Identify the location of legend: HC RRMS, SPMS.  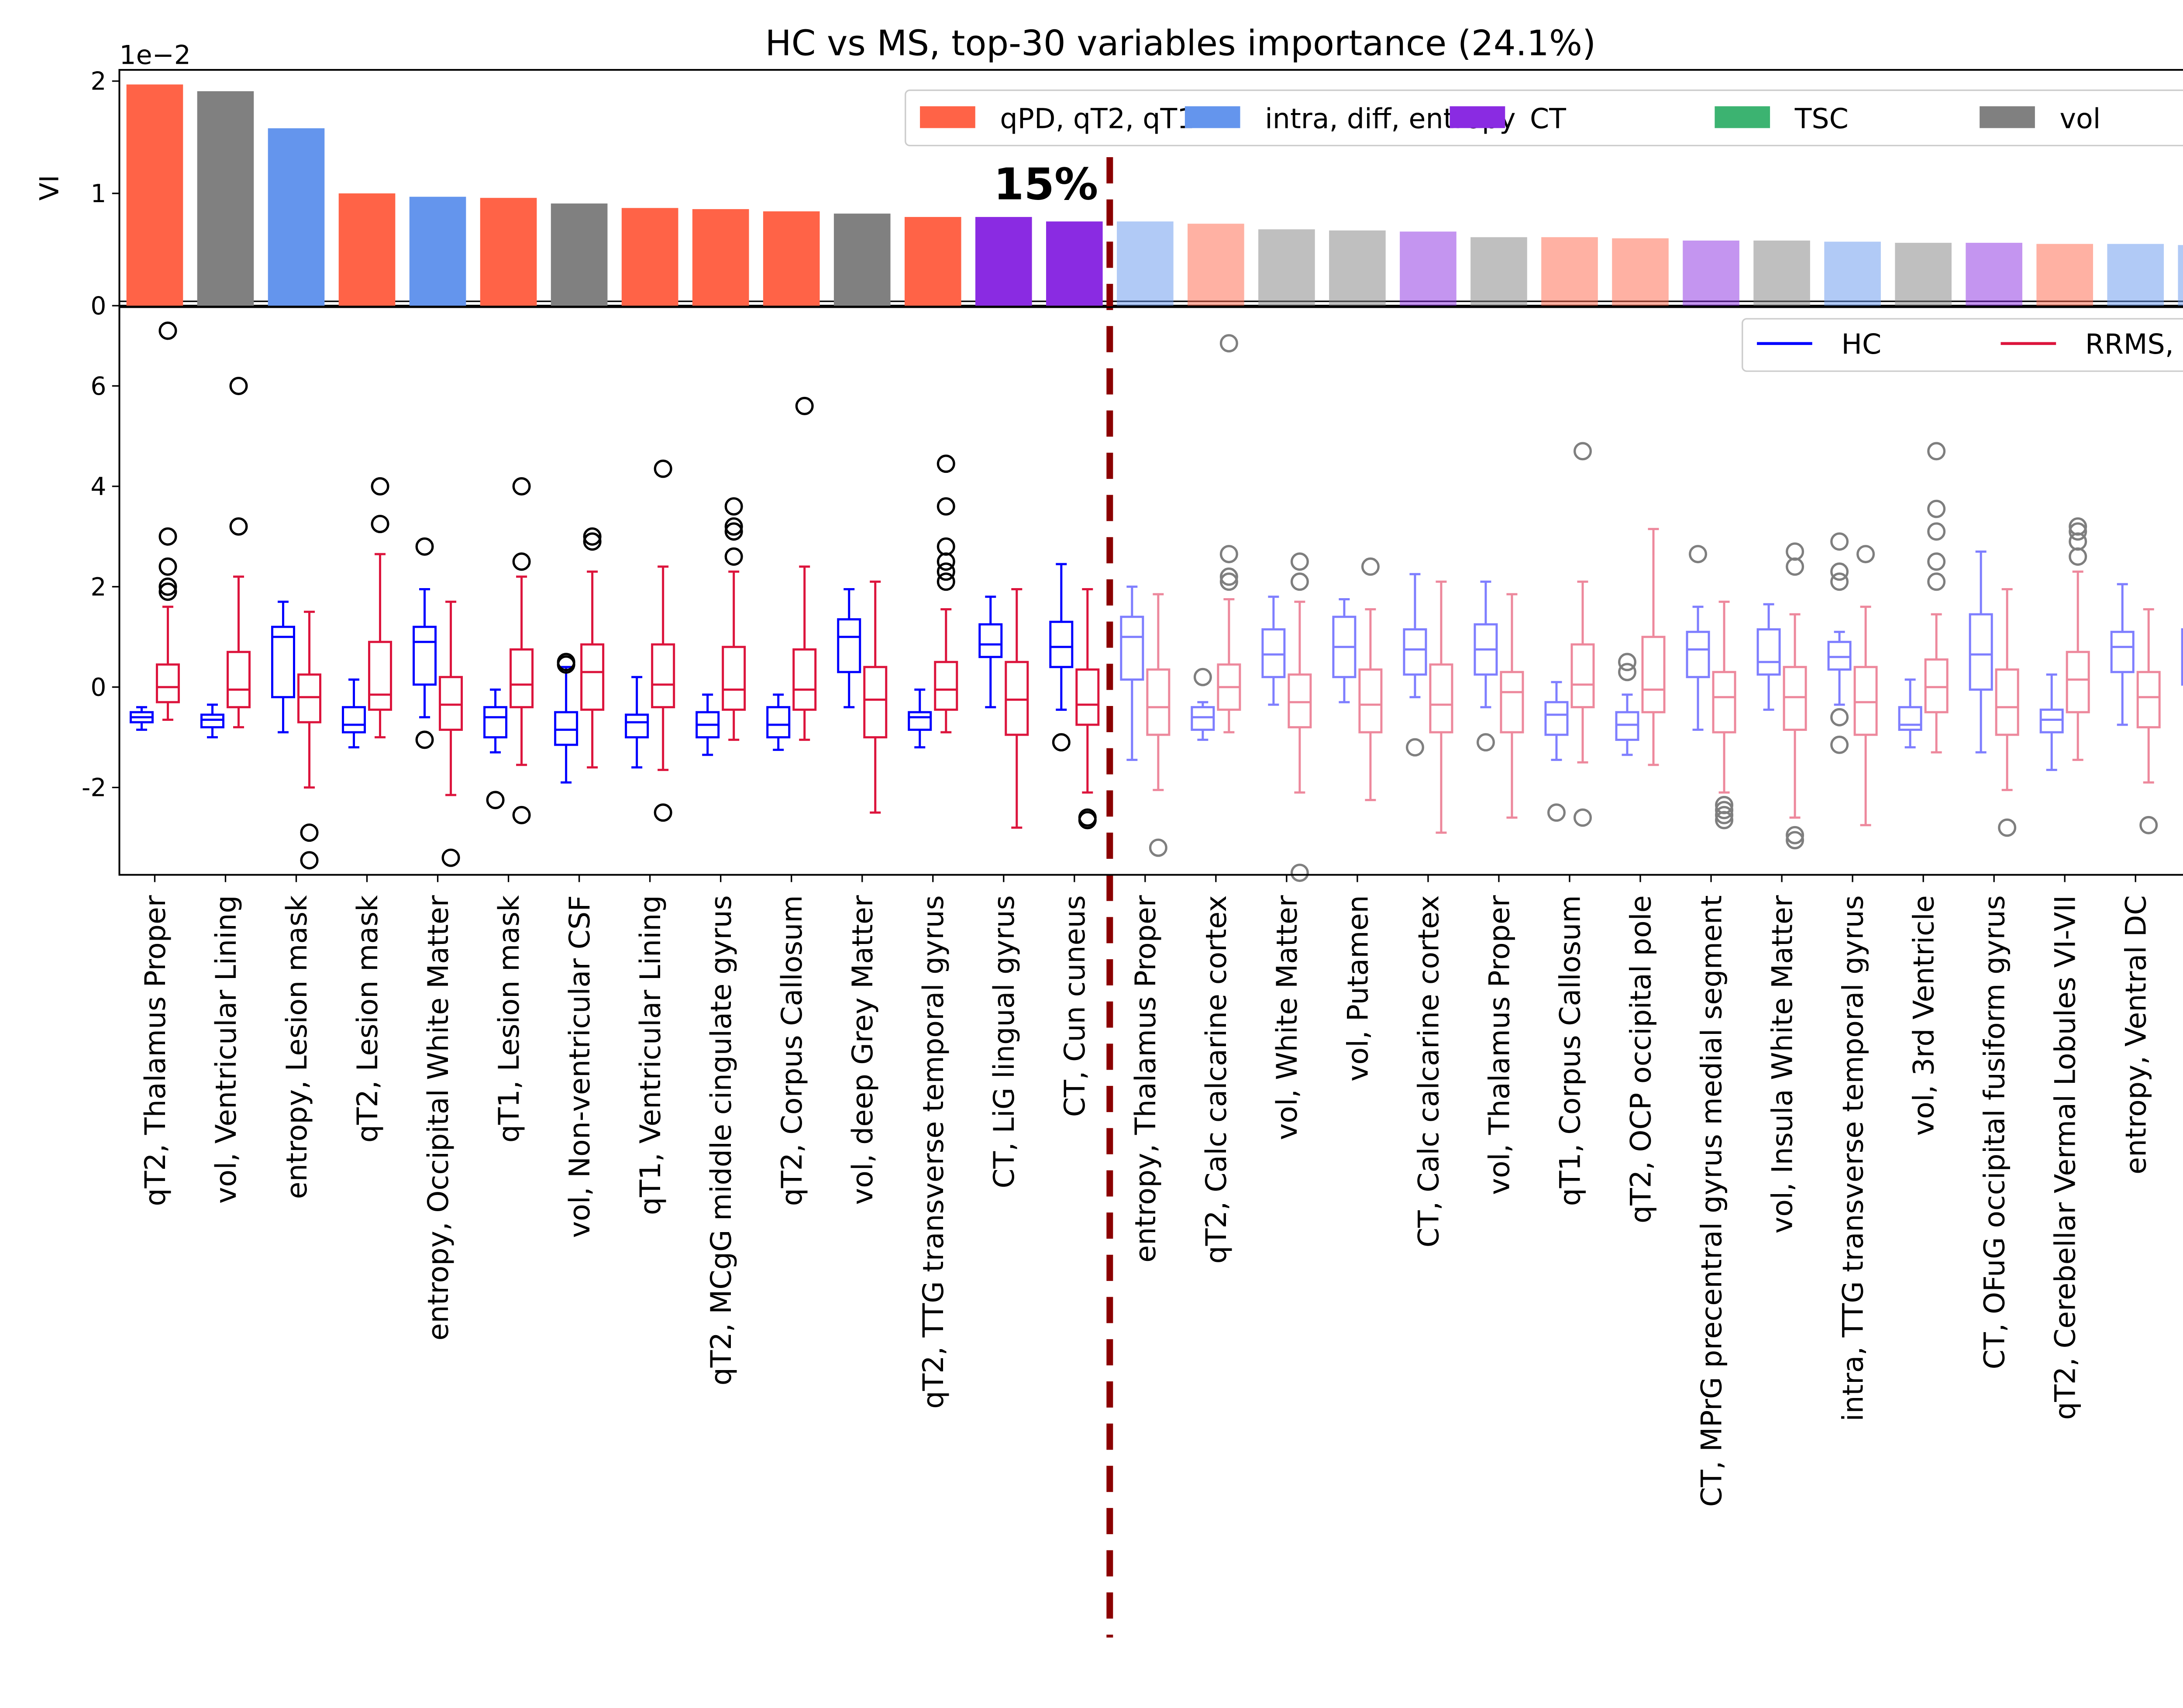
(1962, 345).